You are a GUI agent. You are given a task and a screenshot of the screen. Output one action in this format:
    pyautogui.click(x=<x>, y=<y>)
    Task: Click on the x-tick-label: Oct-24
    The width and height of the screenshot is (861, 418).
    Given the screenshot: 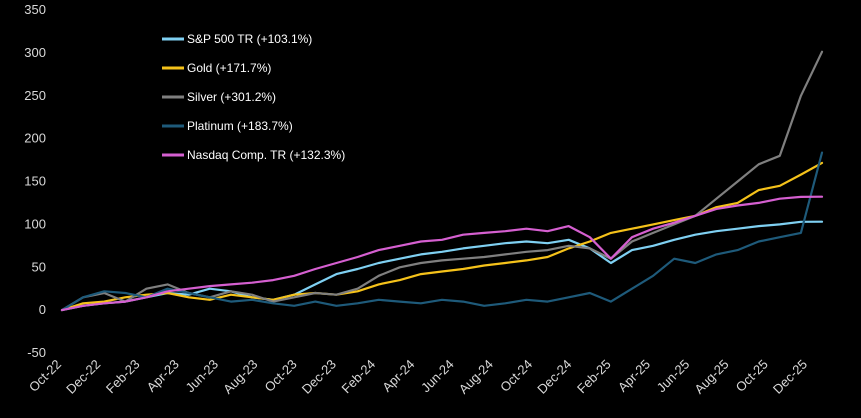 What is the action you would take?
    pyautogui.click(x=516, y=376)
    